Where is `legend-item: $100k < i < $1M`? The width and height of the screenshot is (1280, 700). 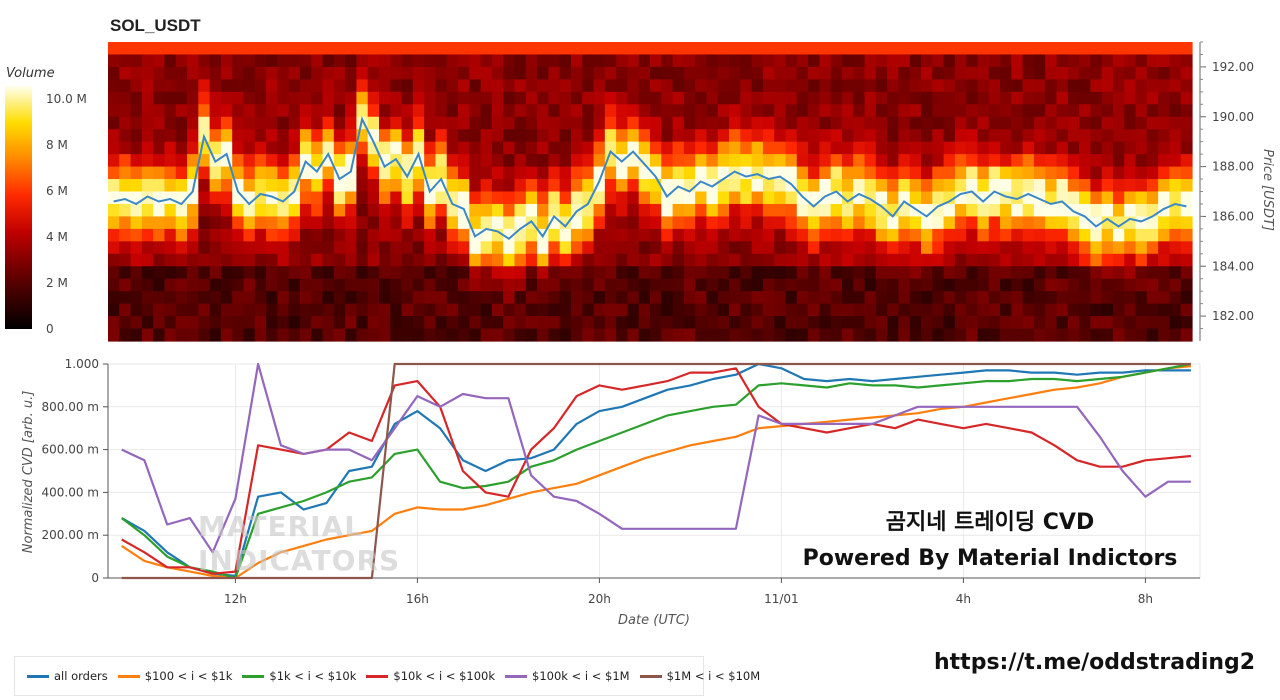 legend-item: $100k < i < $1M is located at coordinates (567, 676).